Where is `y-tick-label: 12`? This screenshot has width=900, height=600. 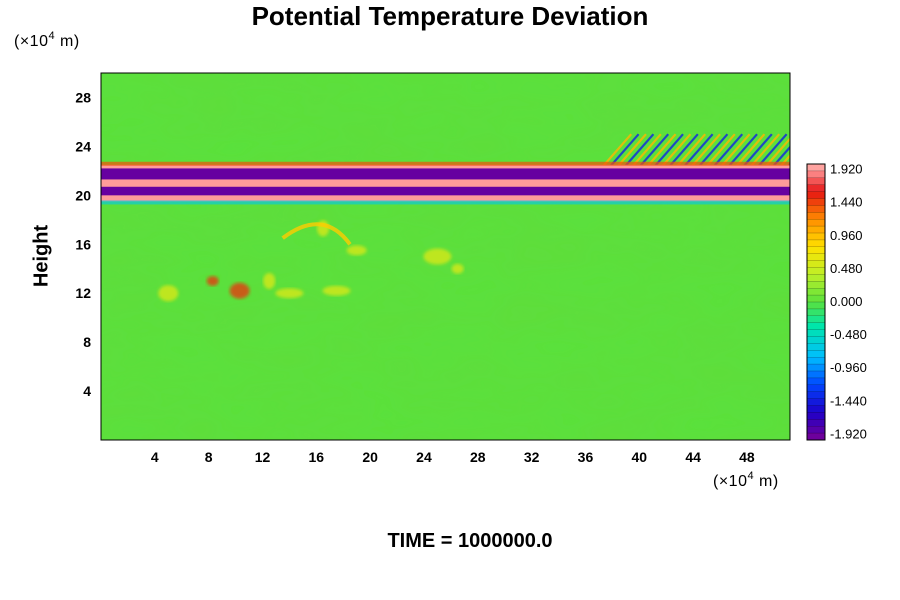 y-tick-label: 12 is located at coordinates (83, 293).